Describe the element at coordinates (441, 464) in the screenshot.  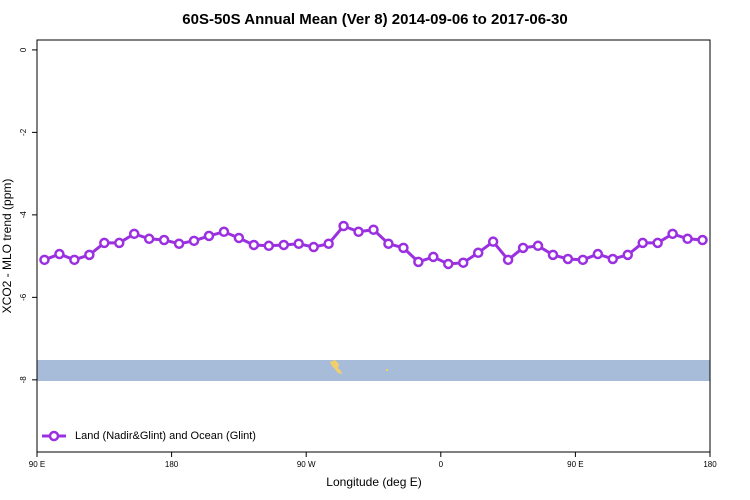
I see `x-tick-label: 0` at that location.